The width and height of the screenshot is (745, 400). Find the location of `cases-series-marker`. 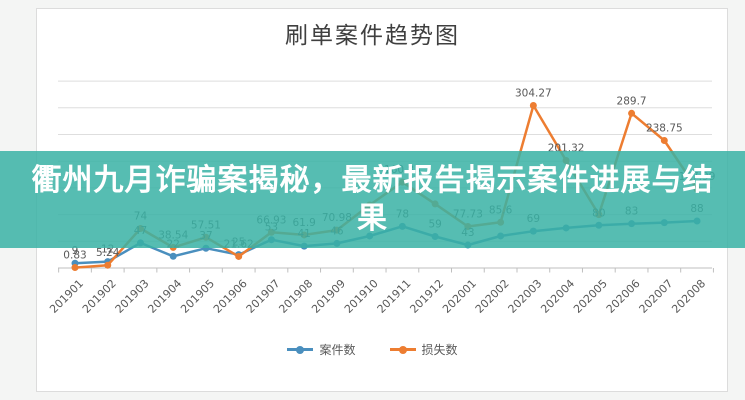

cases-series-marker is located at coordinates (300, 349).